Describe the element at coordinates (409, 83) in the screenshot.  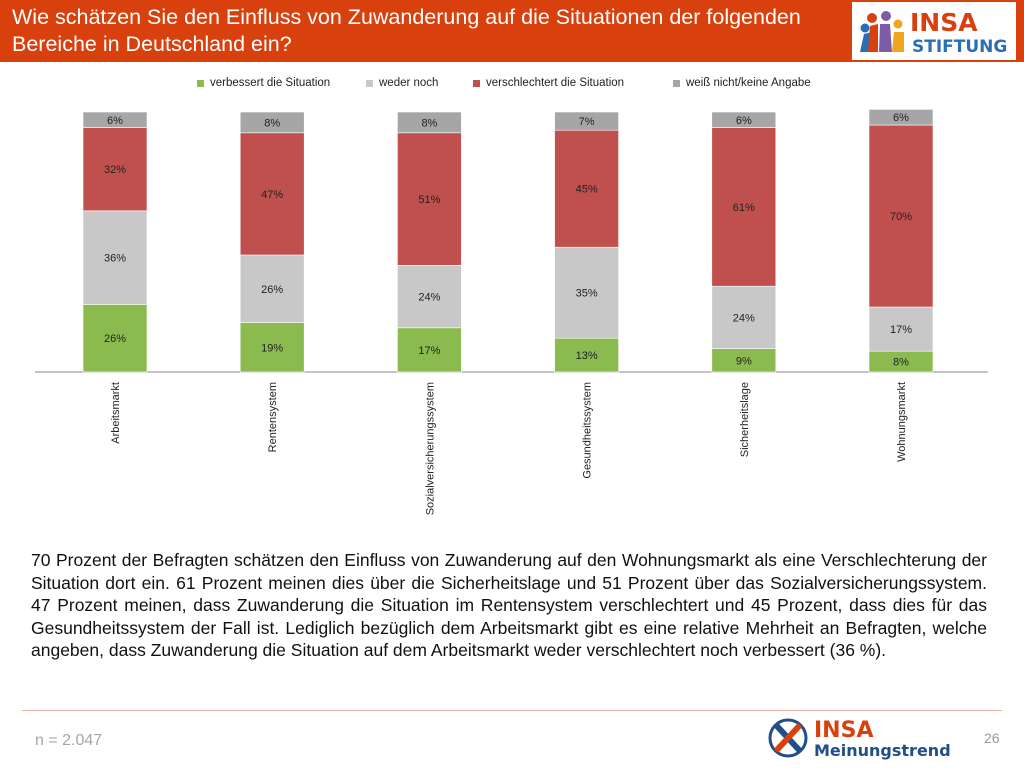
I see `legend-label-weder: weder noch` at that location.